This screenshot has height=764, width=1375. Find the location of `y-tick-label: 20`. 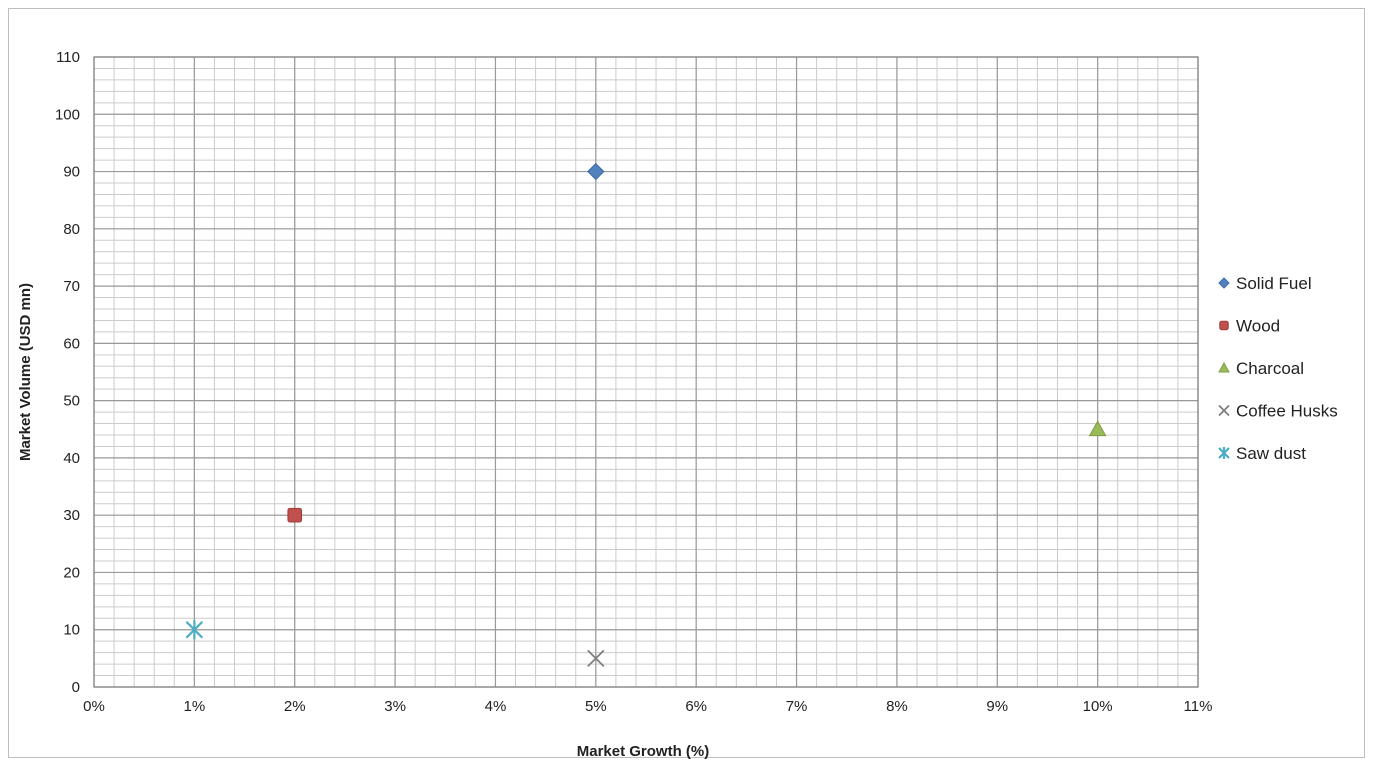

y-tick-label: 20 is located at coordinates (71, 572).